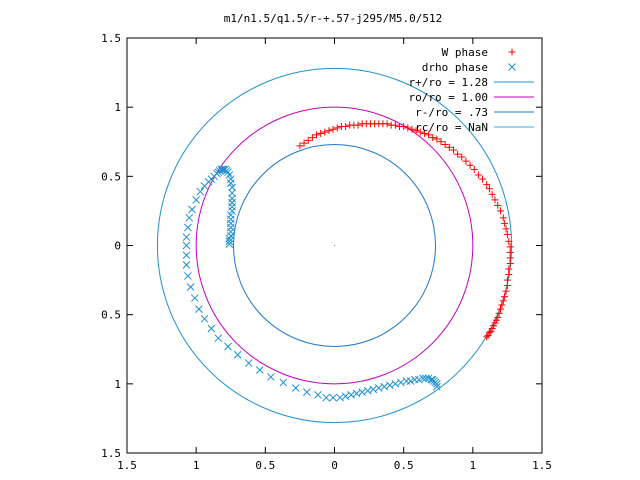 Image resolution: width=640 pixels, height=480 pixels. What do you see at coordinates (111, 453) in the screenshot?
I see `y-tick-label: 1.5` at bounding box center [111, 453].